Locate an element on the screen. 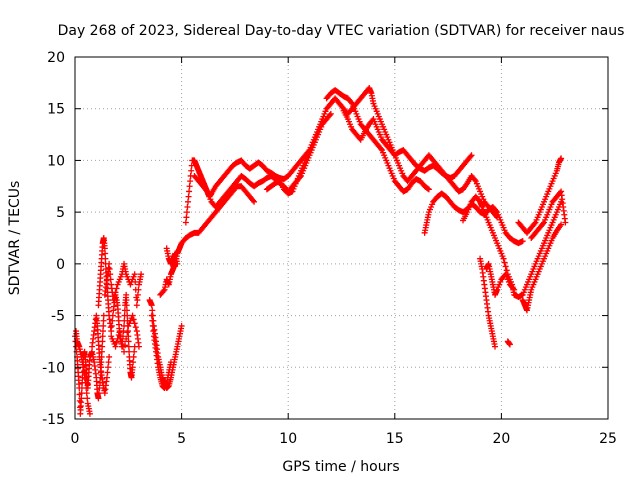  series-seg15 is located at coordinates (420, 164).